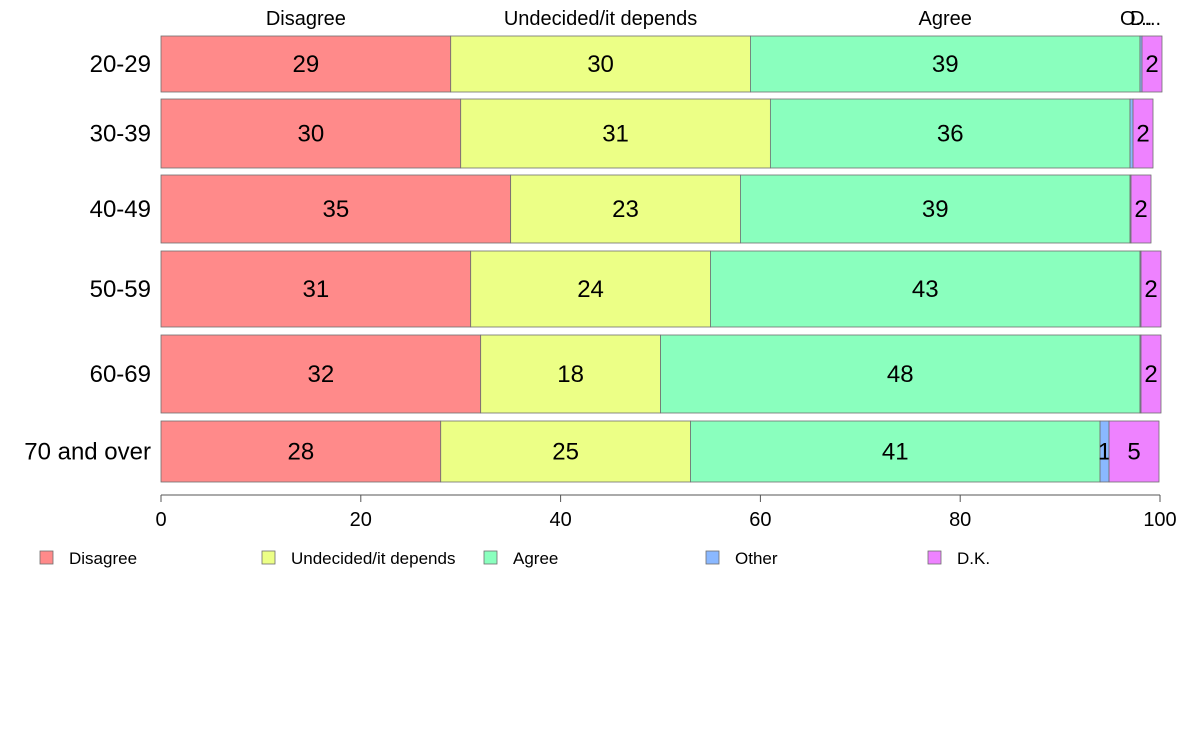  I want to click on bar-value-label: 29, so click(306, 64).